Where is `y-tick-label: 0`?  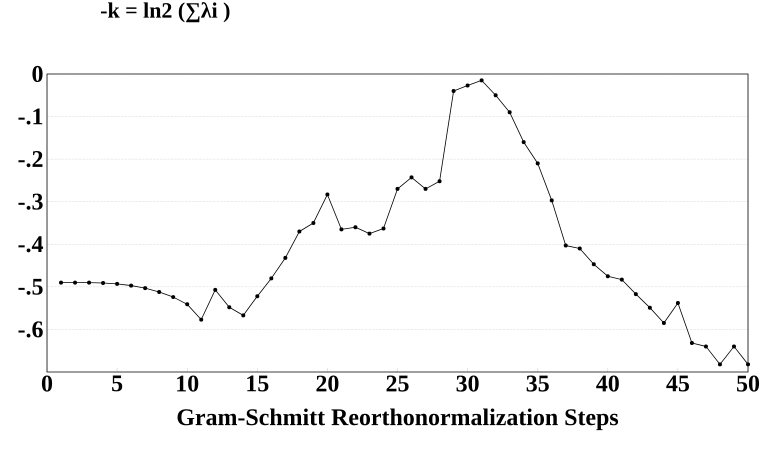 y-tick-label: 0 is located at coordinates (37, 74).